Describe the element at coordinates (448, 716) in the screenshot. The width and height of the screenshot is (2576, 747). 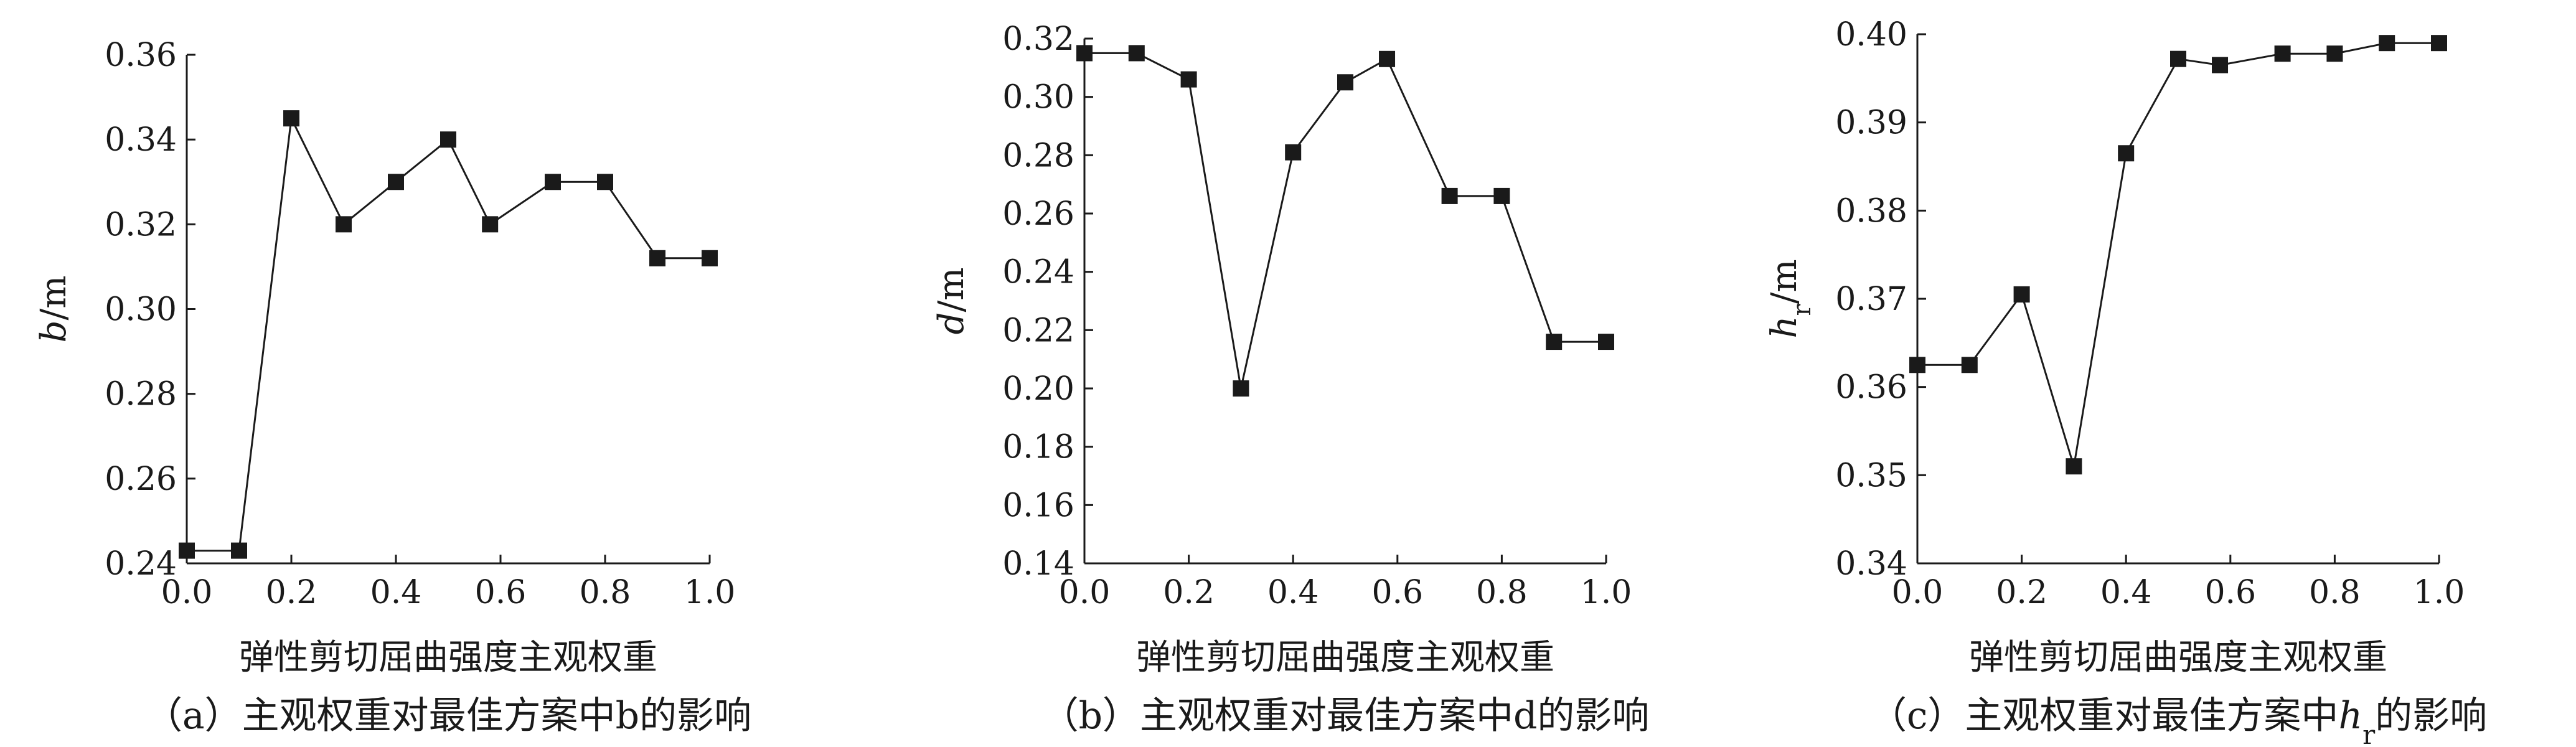
I see `caption-a: （a）主观权重对最佳方案中b的影响` at that location.